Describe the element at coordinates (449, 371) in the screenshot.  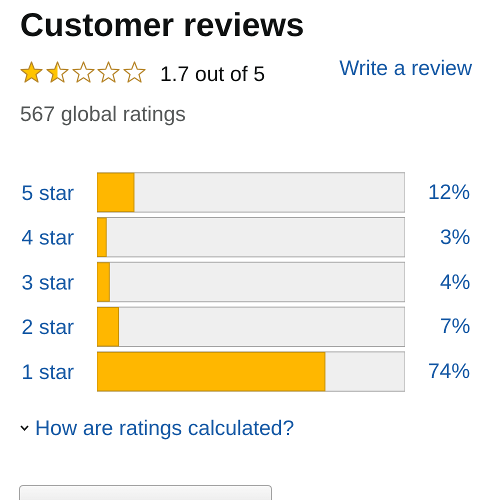
I see `data-label: 74%` at that location.